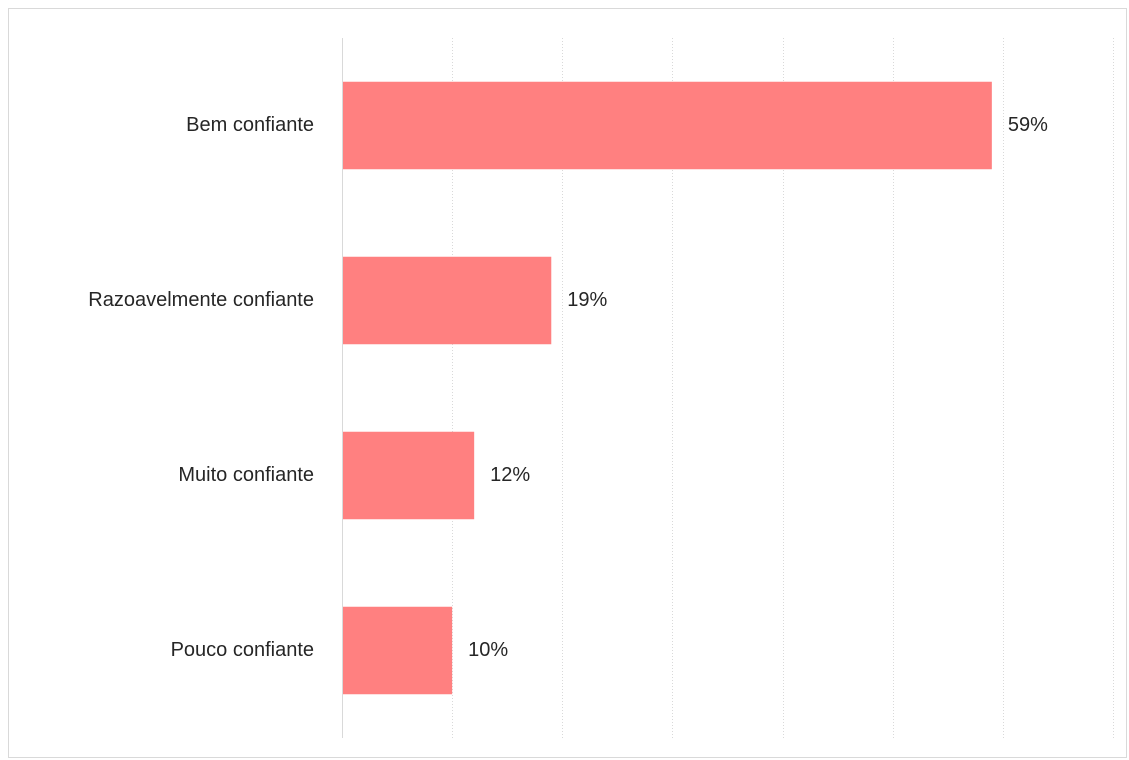 The image size is (1129, 760). What do you see at coordinates (488, 650) in the screenshot?
I see `data-label: 10%` at bounding box center [488, 650].